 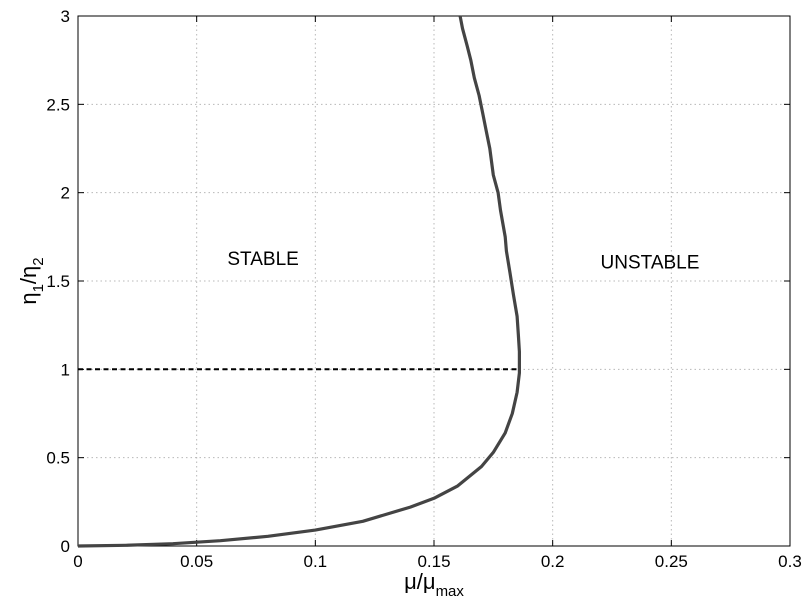 I want to click on x-tick-label: 0.25, so click(x=671, y=561).